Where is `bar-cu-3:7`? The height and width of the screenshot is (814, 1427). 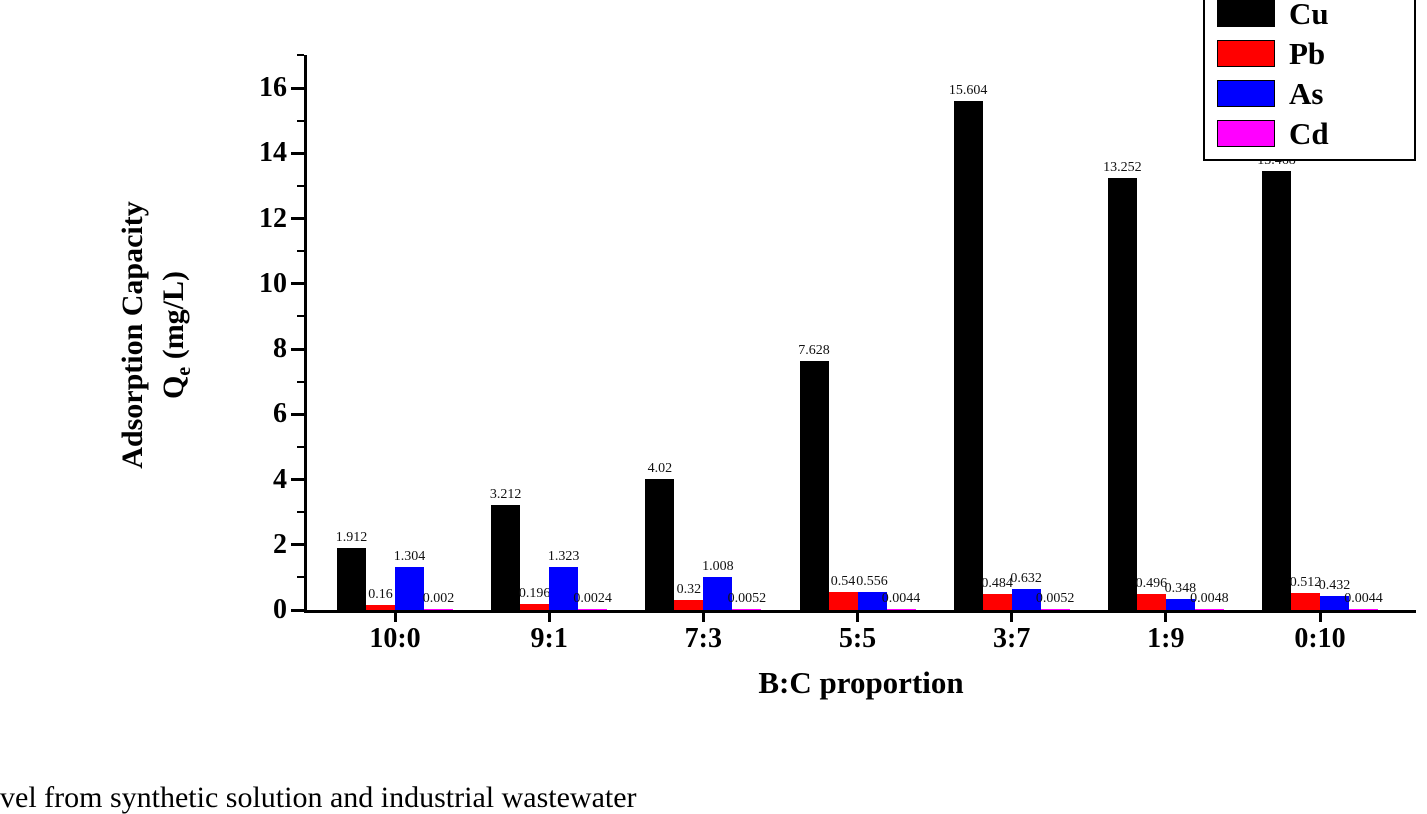 bar-cu-3:7 is located at coordinates (968, 355).